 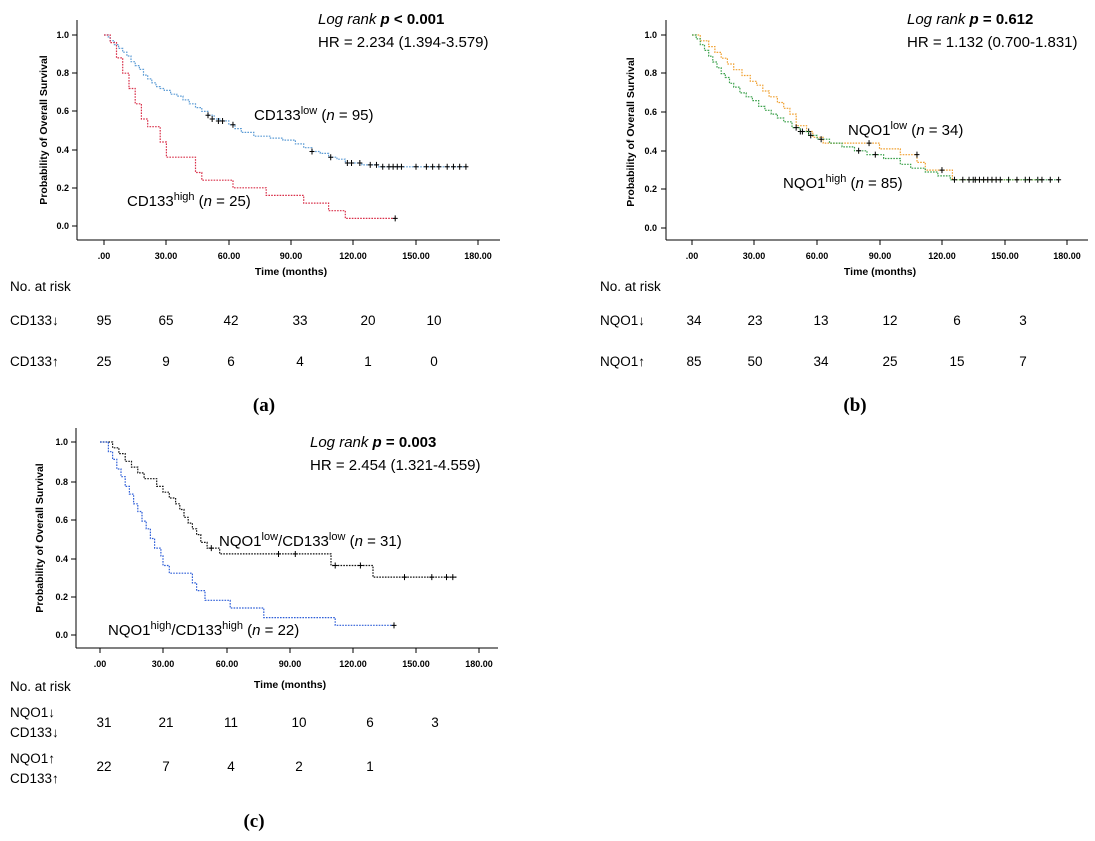 What do you see at coordinates (61, 538) in the screenshot?
I see `y-ticks: 0.0 0.2 0.4 0.6 0.8 1.0` at bounding box center [61, 538].